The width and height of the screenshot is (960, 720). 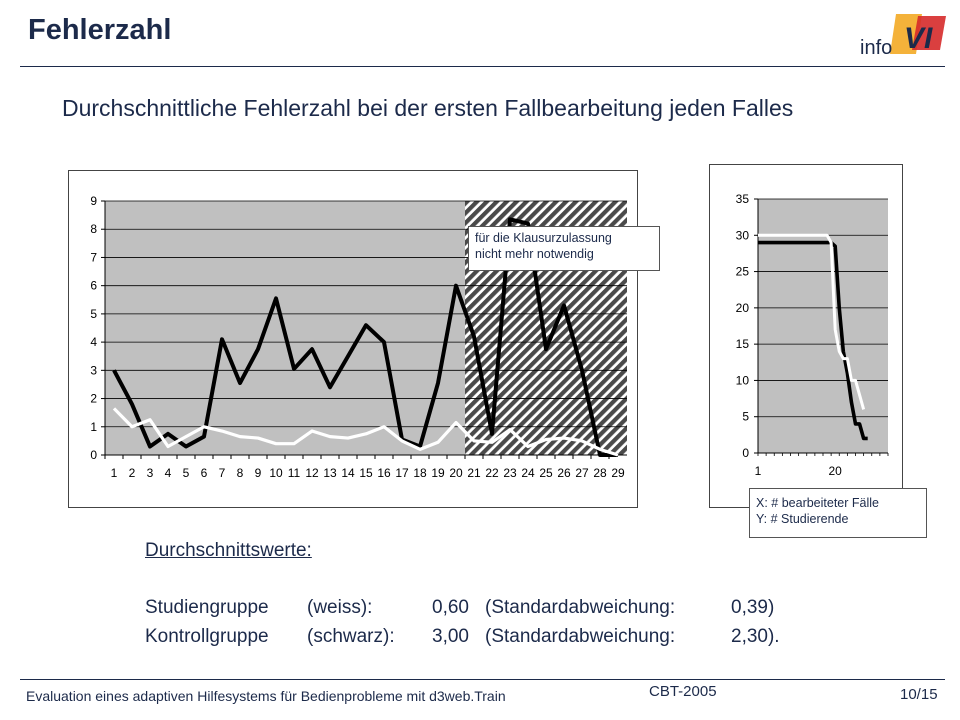 I want to click on y-tick-label: 30, so click(x=743, y=235).